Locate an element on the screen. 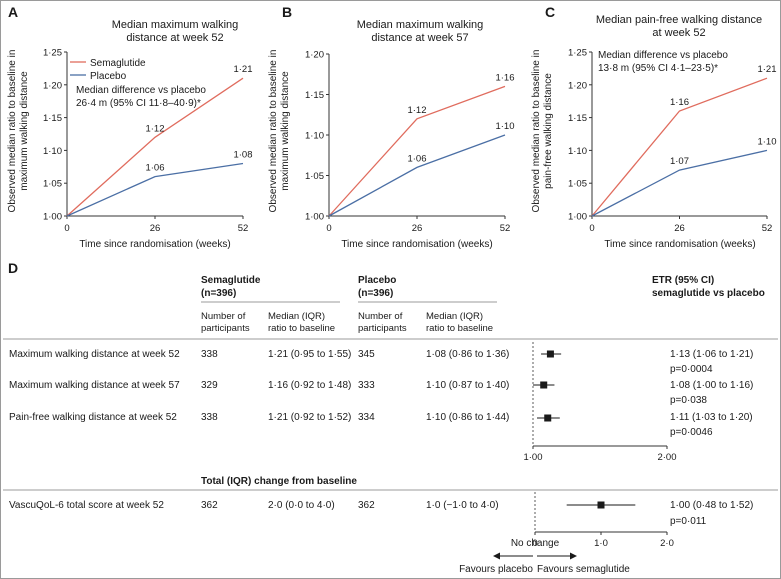  panel-b-semaglutide-line is located at coordinates (417, 151).